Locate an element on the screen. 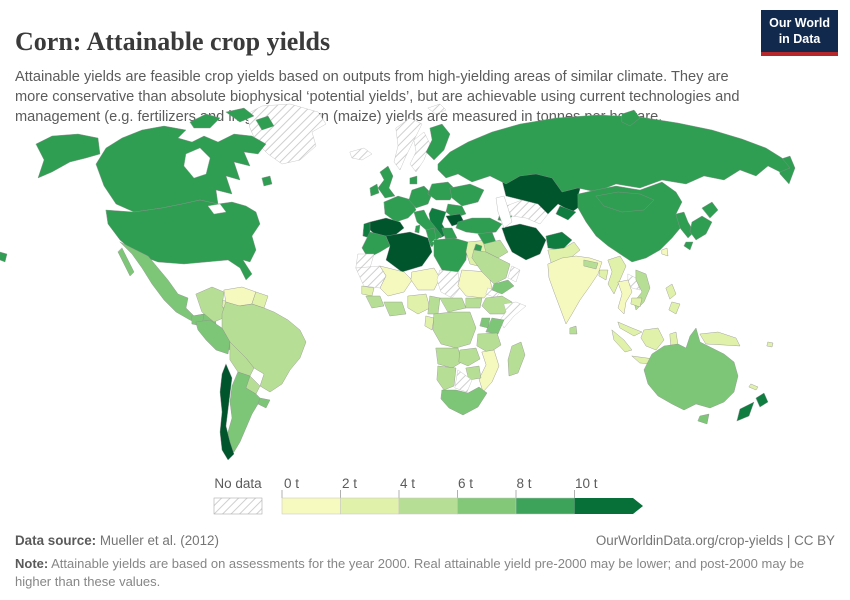  country-uk is located at coordinates (386, 182).